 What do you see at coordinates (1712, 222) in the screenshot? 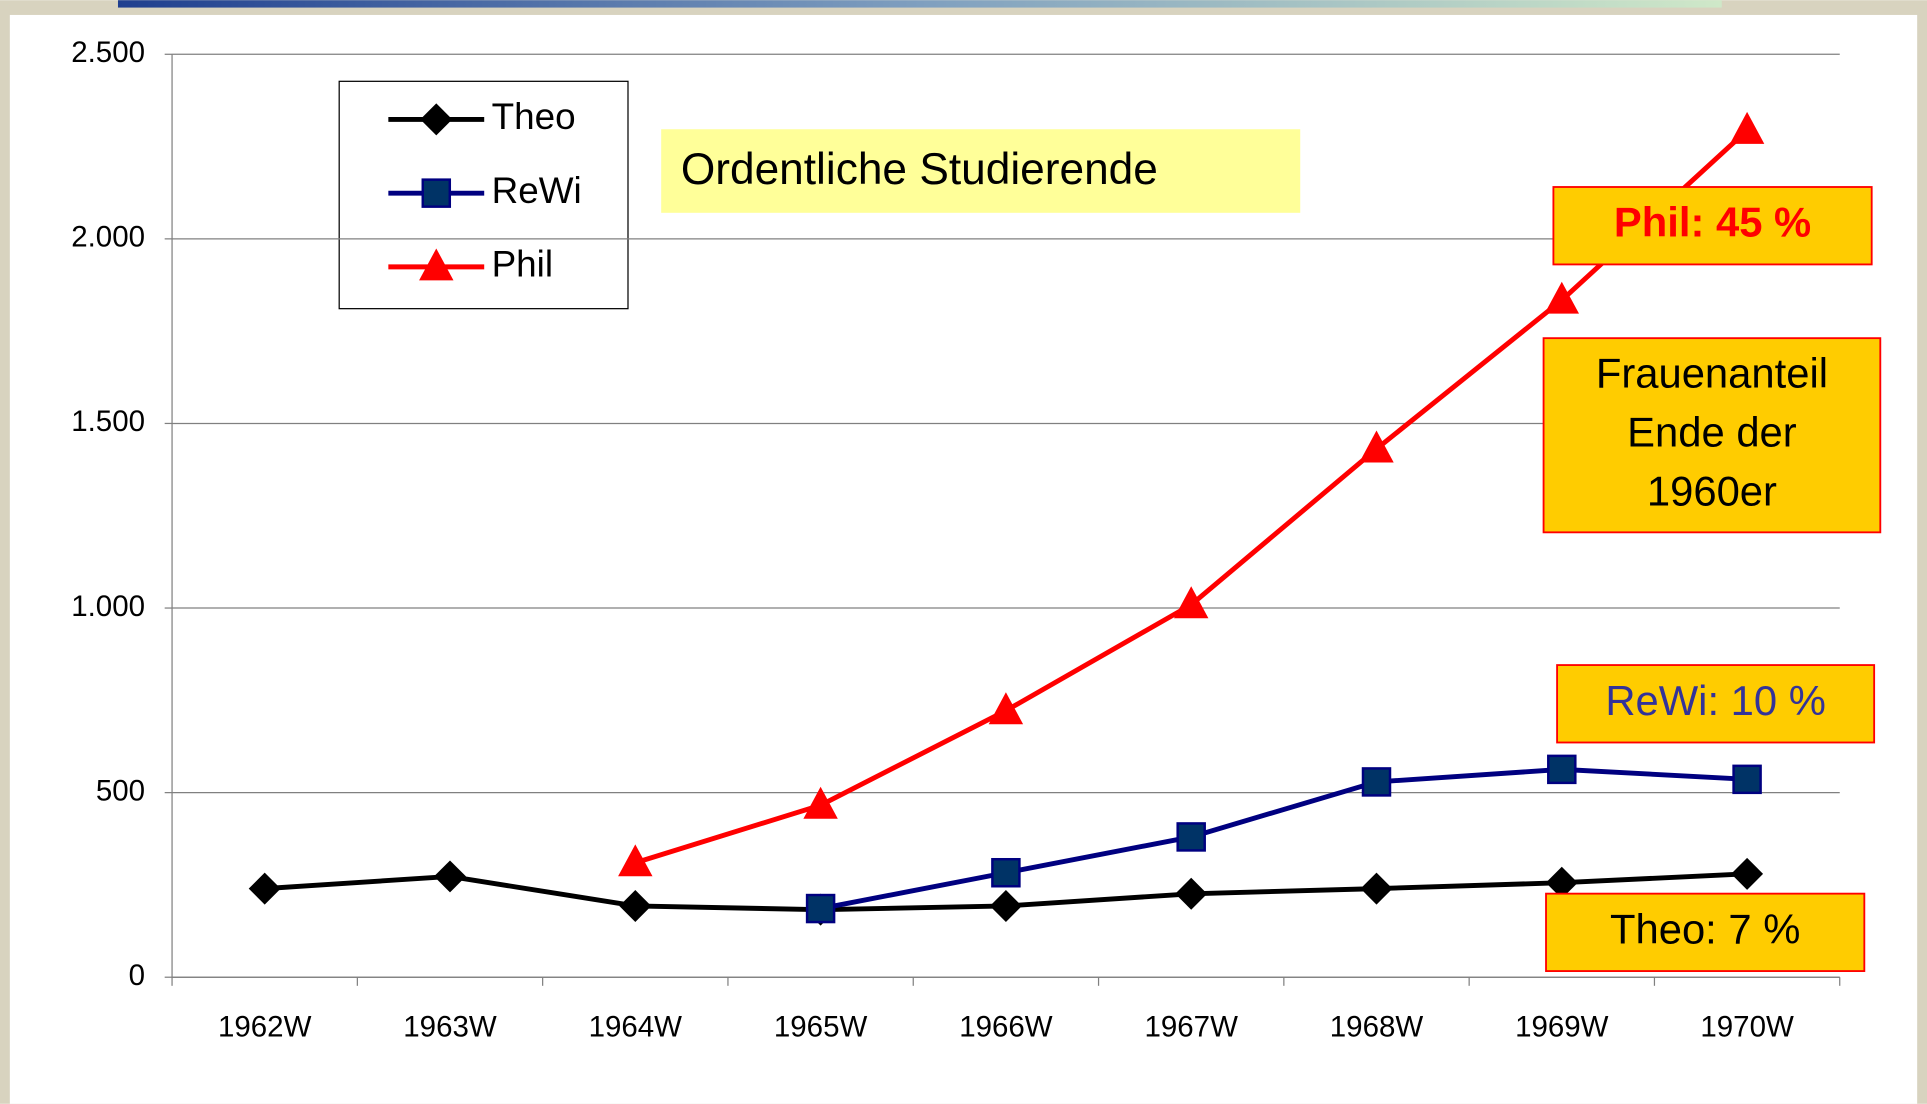
I see `annotation: Phil: 45 %` at bounding box center [1712, 222].